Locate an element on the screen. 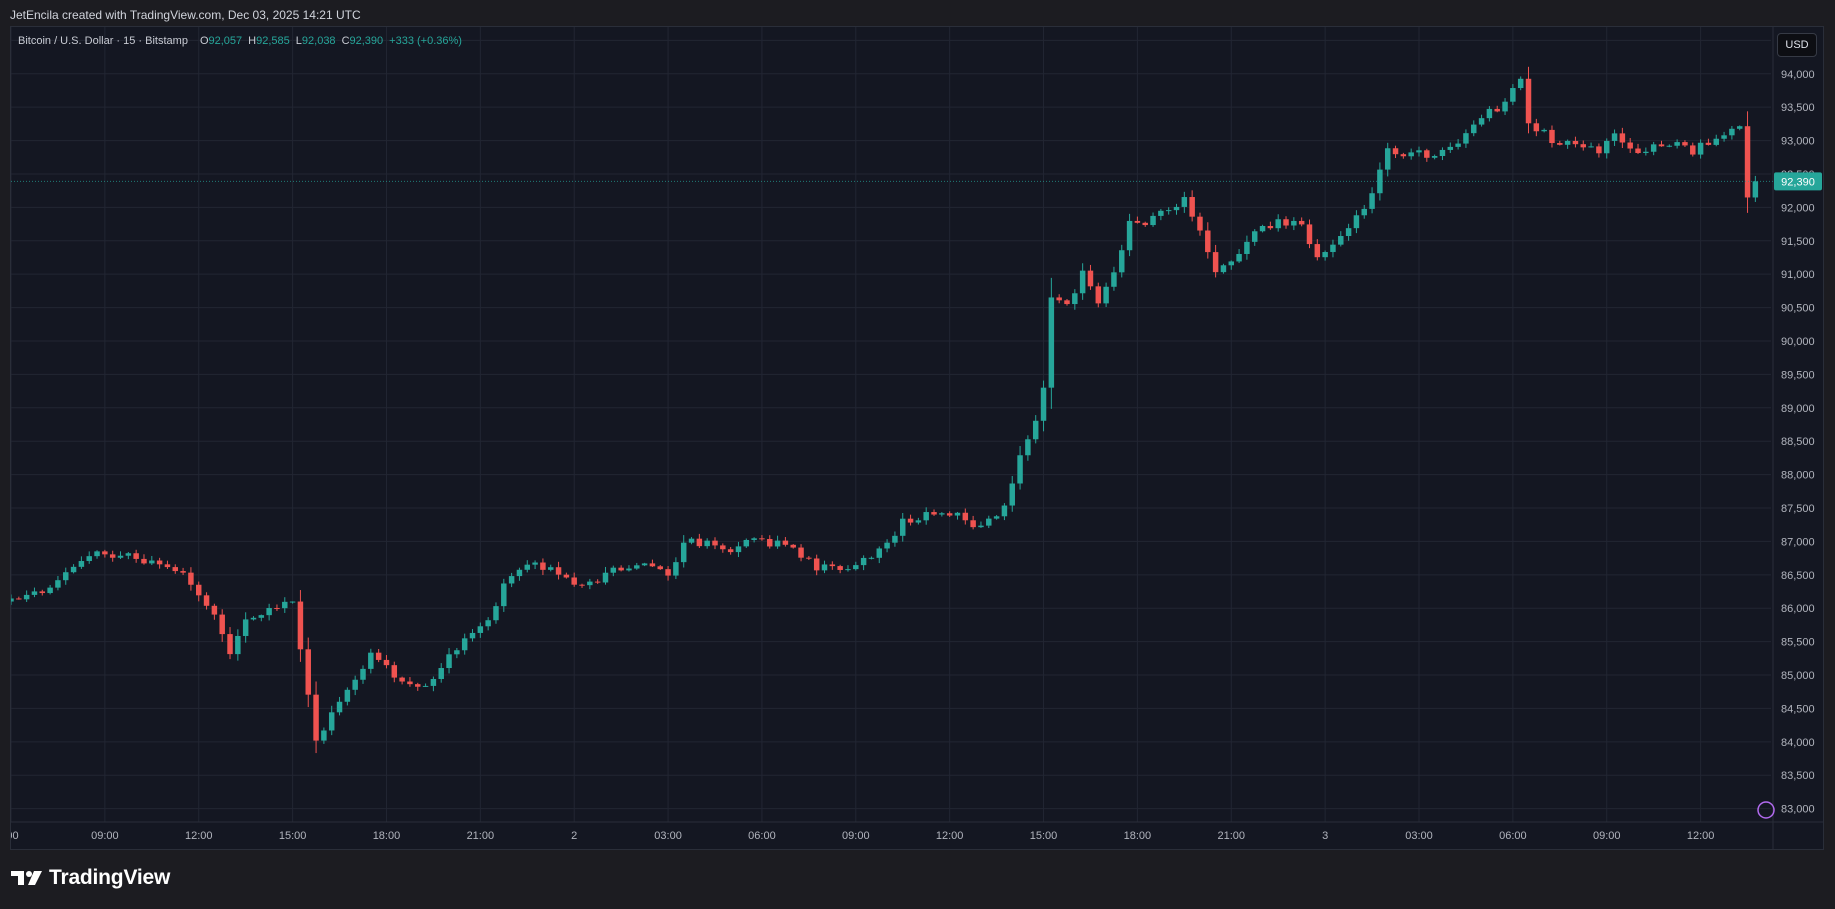 This screenshot has height=909, width=1835. last-price-label: 92,390 is located at coordinates (1798, 182).